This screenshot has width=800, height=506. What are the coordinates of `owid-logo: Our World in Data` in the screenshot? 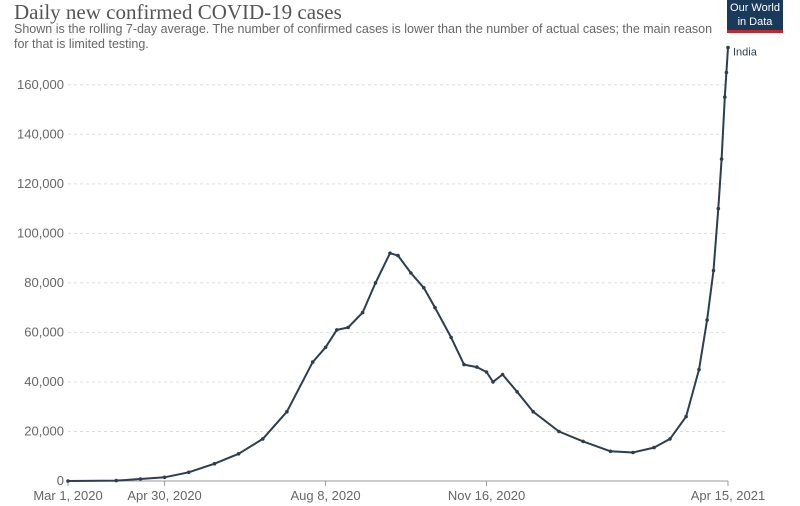 It's located at (755, 16).